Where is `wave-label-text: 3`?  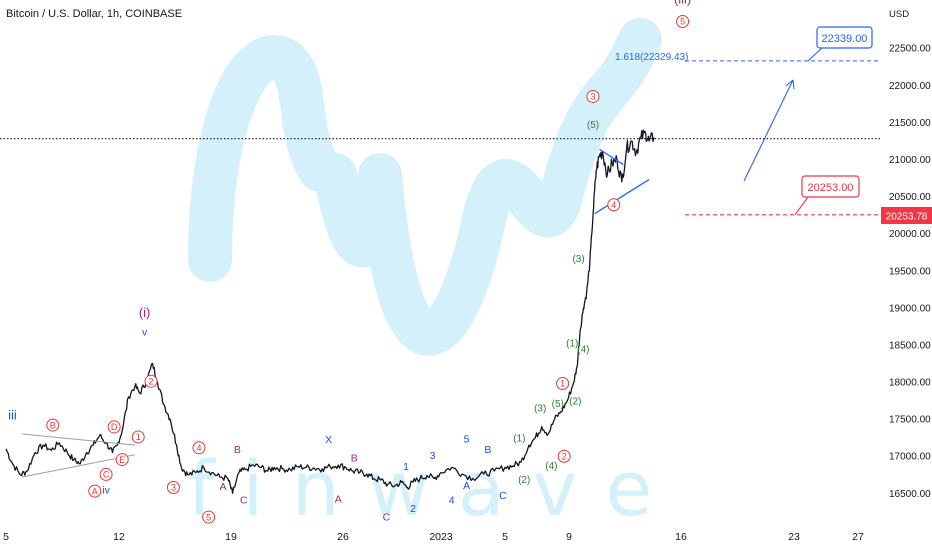
wave-label-text: 3 is located at coordinates (173, 488).